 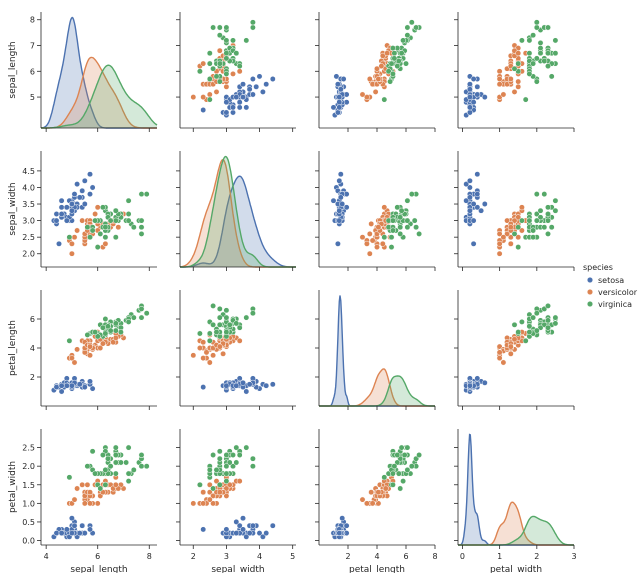 What do you see at coordinates (46, 556) in the screenshot?
I see `x-tick-label: 4` at bounding box center [46, 556].